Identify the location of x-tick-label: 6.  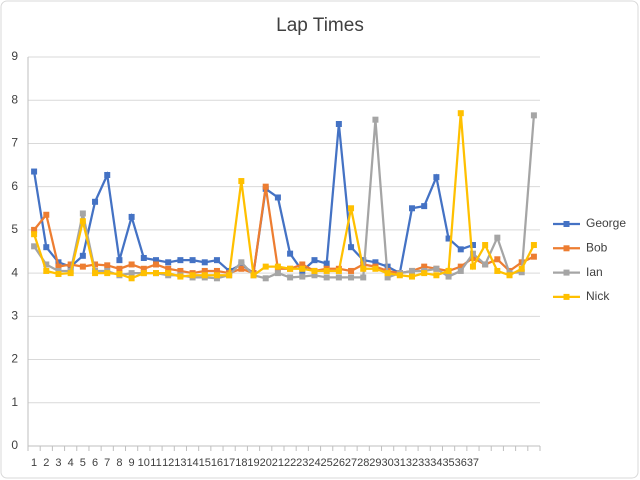
(95, 463).